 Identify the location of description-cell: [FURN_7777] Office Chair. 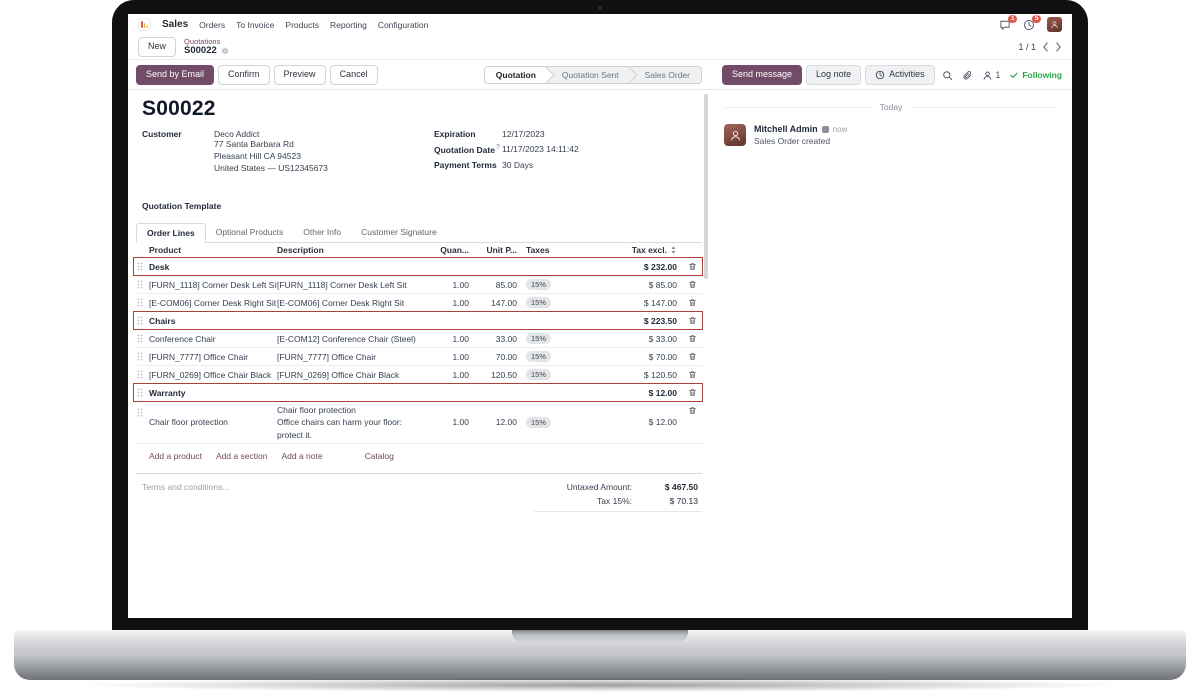
(327, 356).